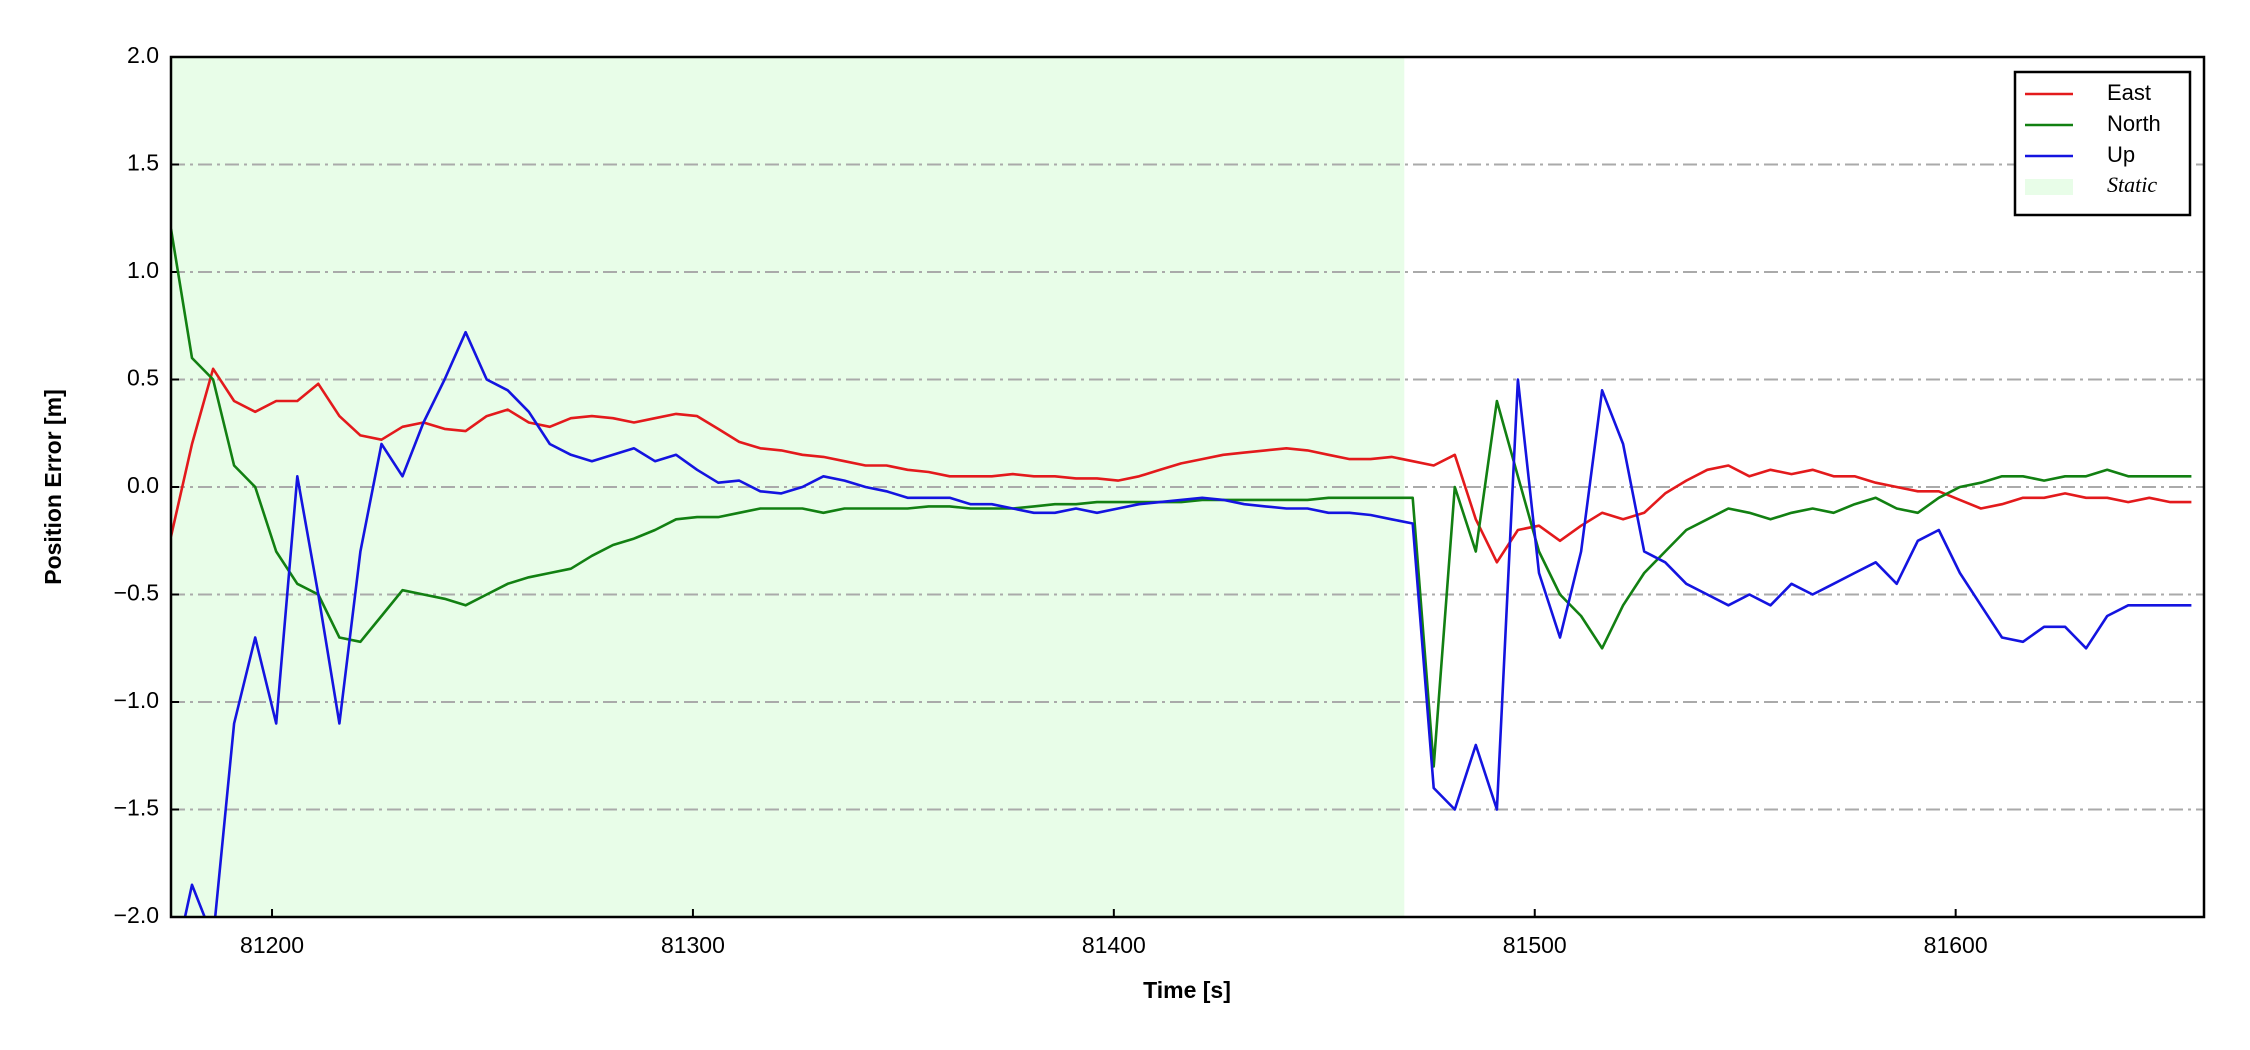 The width and height of the screenshot is (2250, 1050). Describe the element at coordinates (143, 378) in the screenshot. I see `y-tick-label: 0.5` at that location.